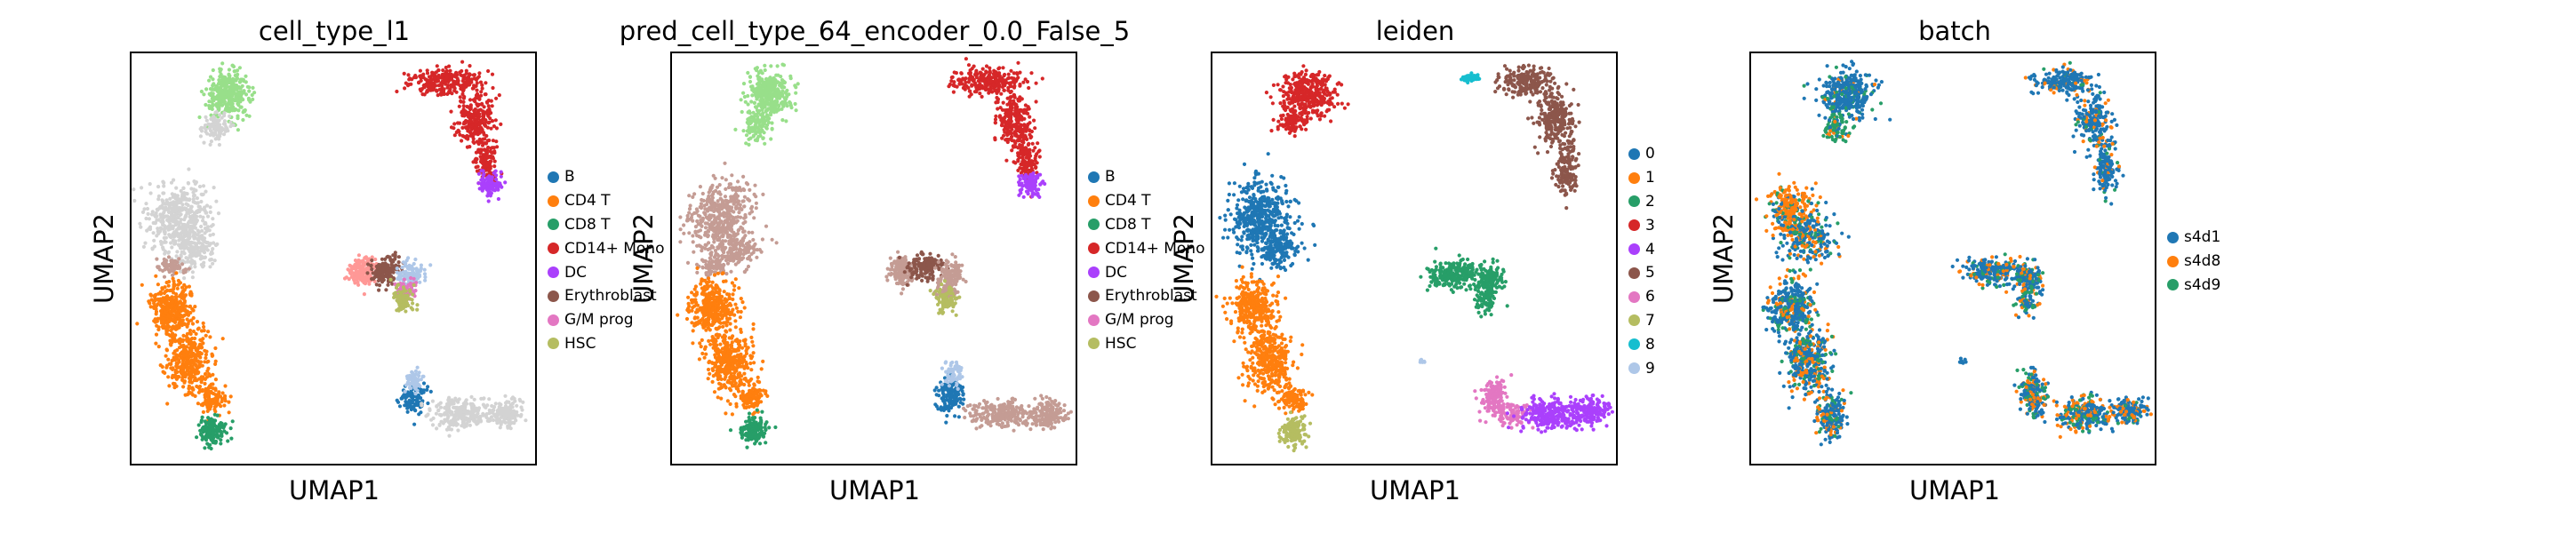  I want to click on legend-marker, so click(553, 249).